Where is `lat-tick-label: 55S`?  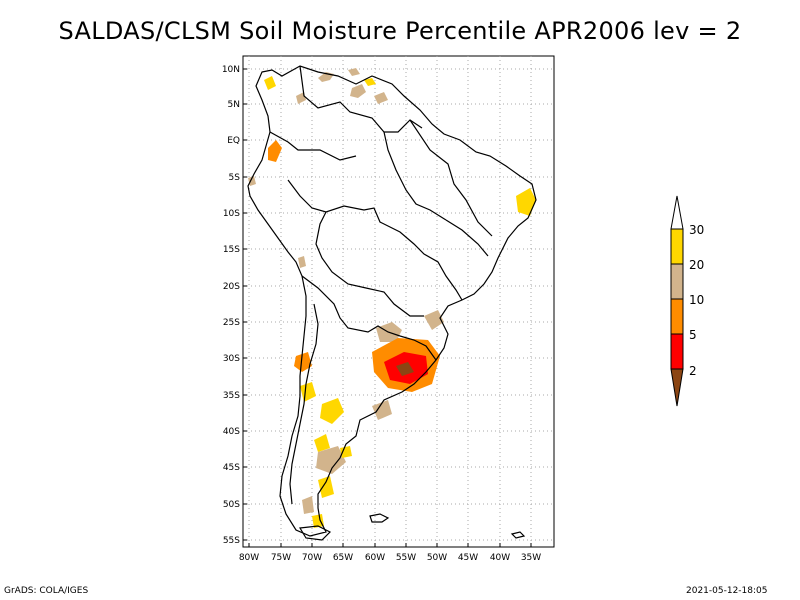
lat-tick-label: 55S is located at coordinates (231, 541).